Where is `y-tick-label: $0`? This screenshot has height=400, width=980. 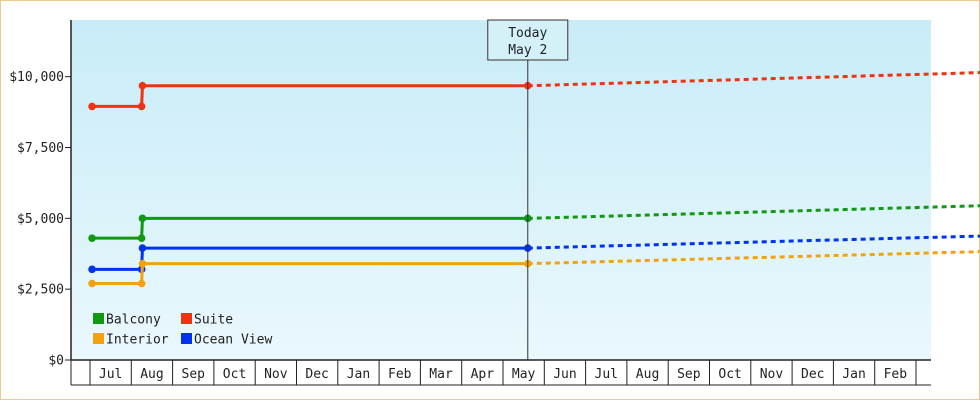 y-tick-label: $0 is located at coordinates (56, 361).